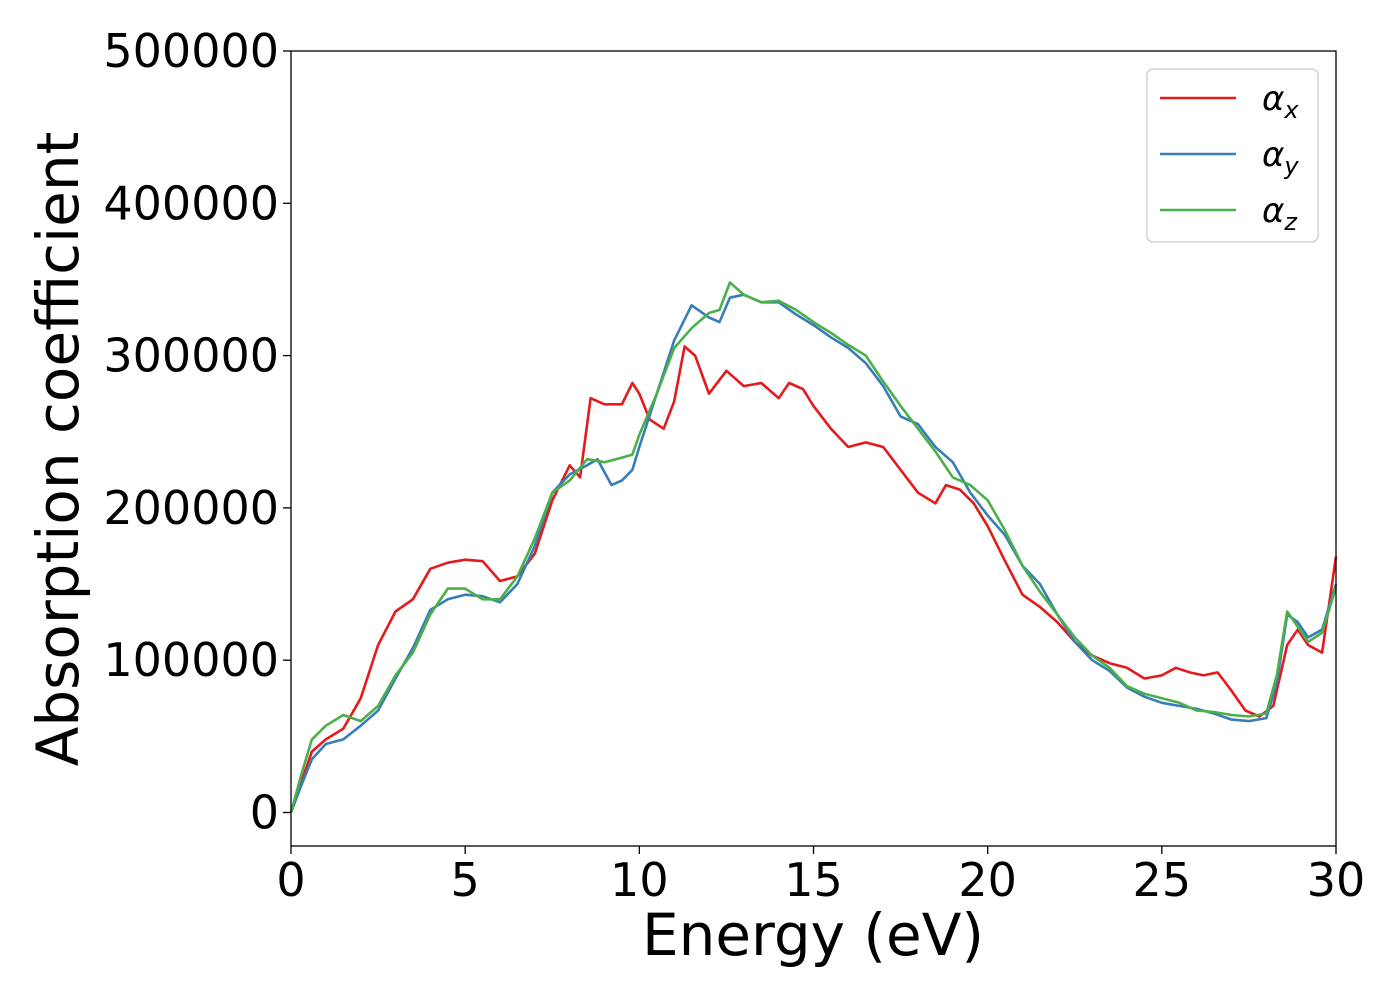 The width and height of the screenshot is (1400, 1000). I want to click on x-tick-label: 5, so click(465, 880).